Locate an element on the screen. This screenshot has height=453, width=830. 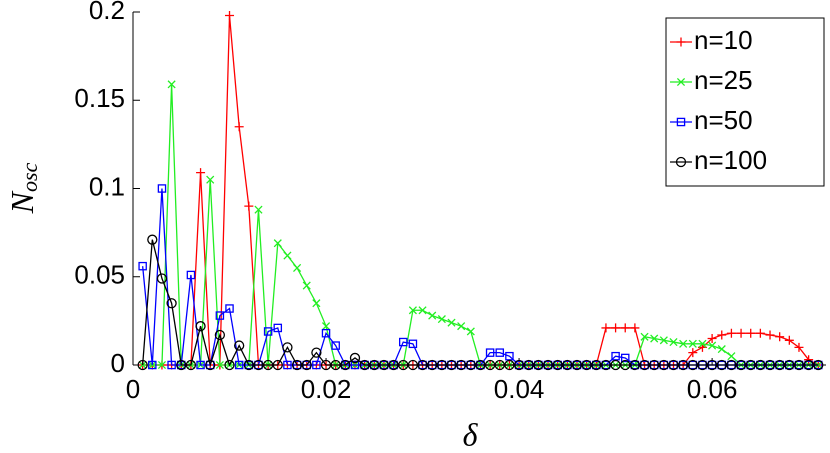
x-tick-label: 0 is located at coordinates (133, 389).